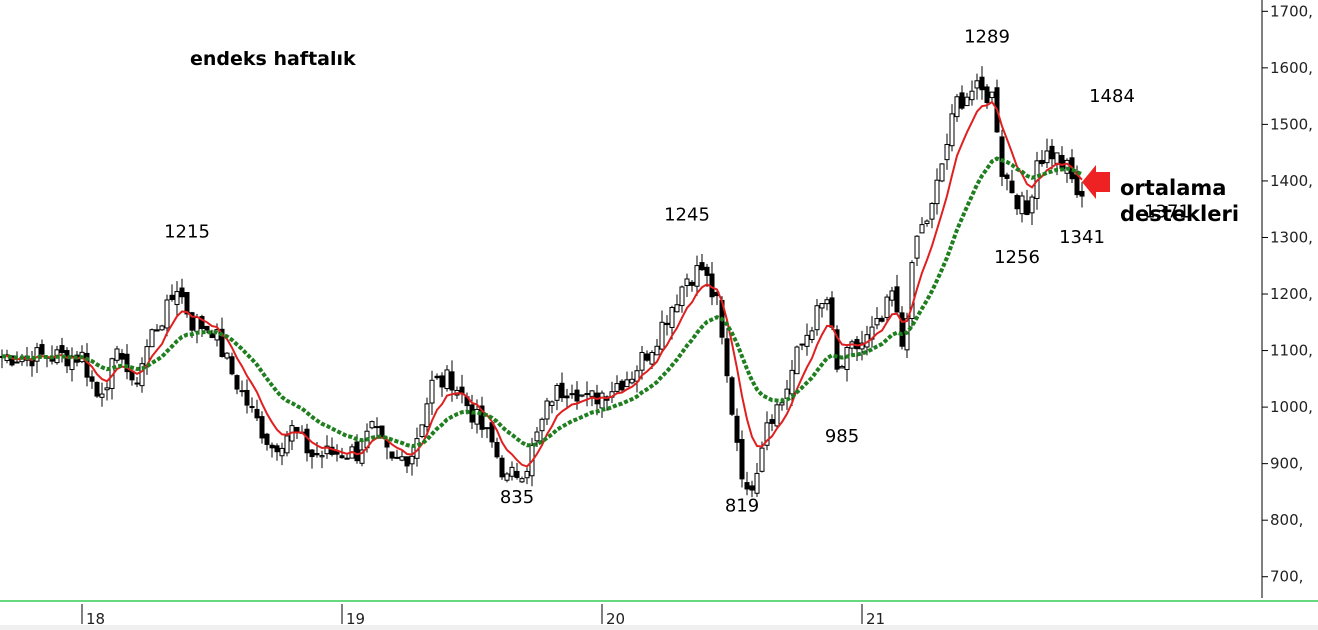  What do you see at coordinates (659, 615) in the screenshot?
I see `x-axis: 18 19 20 21` at bounding box center [659, 615].